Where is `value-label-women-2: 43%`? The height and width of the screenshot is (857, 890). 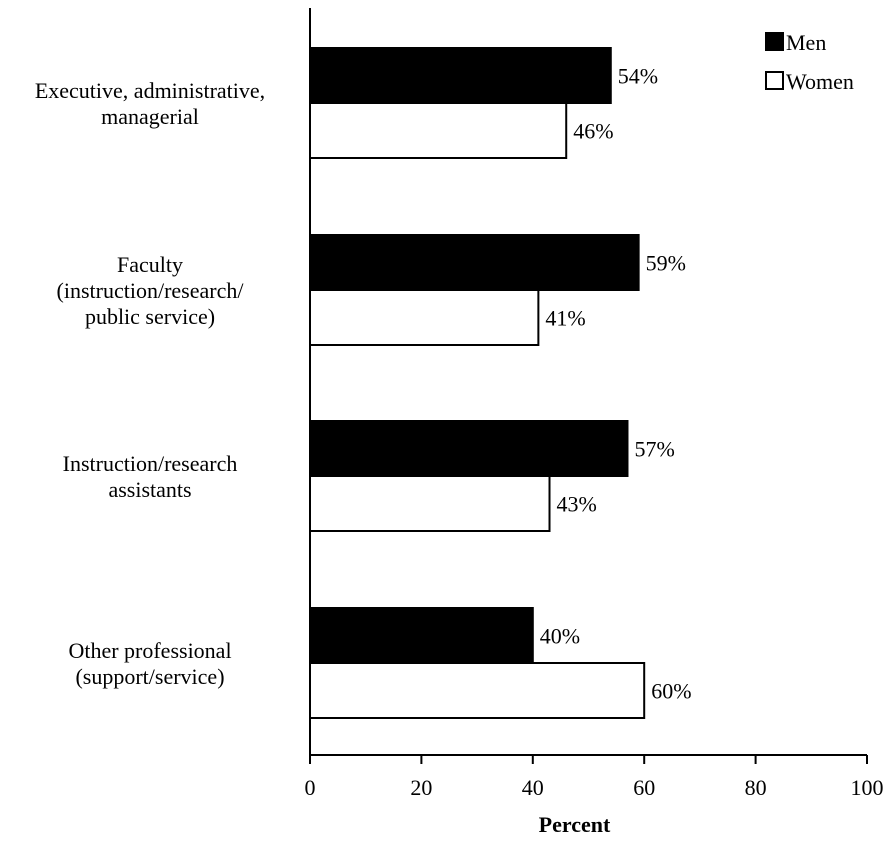
value-label-women-2: 43% is located at coordinates (577, 504).